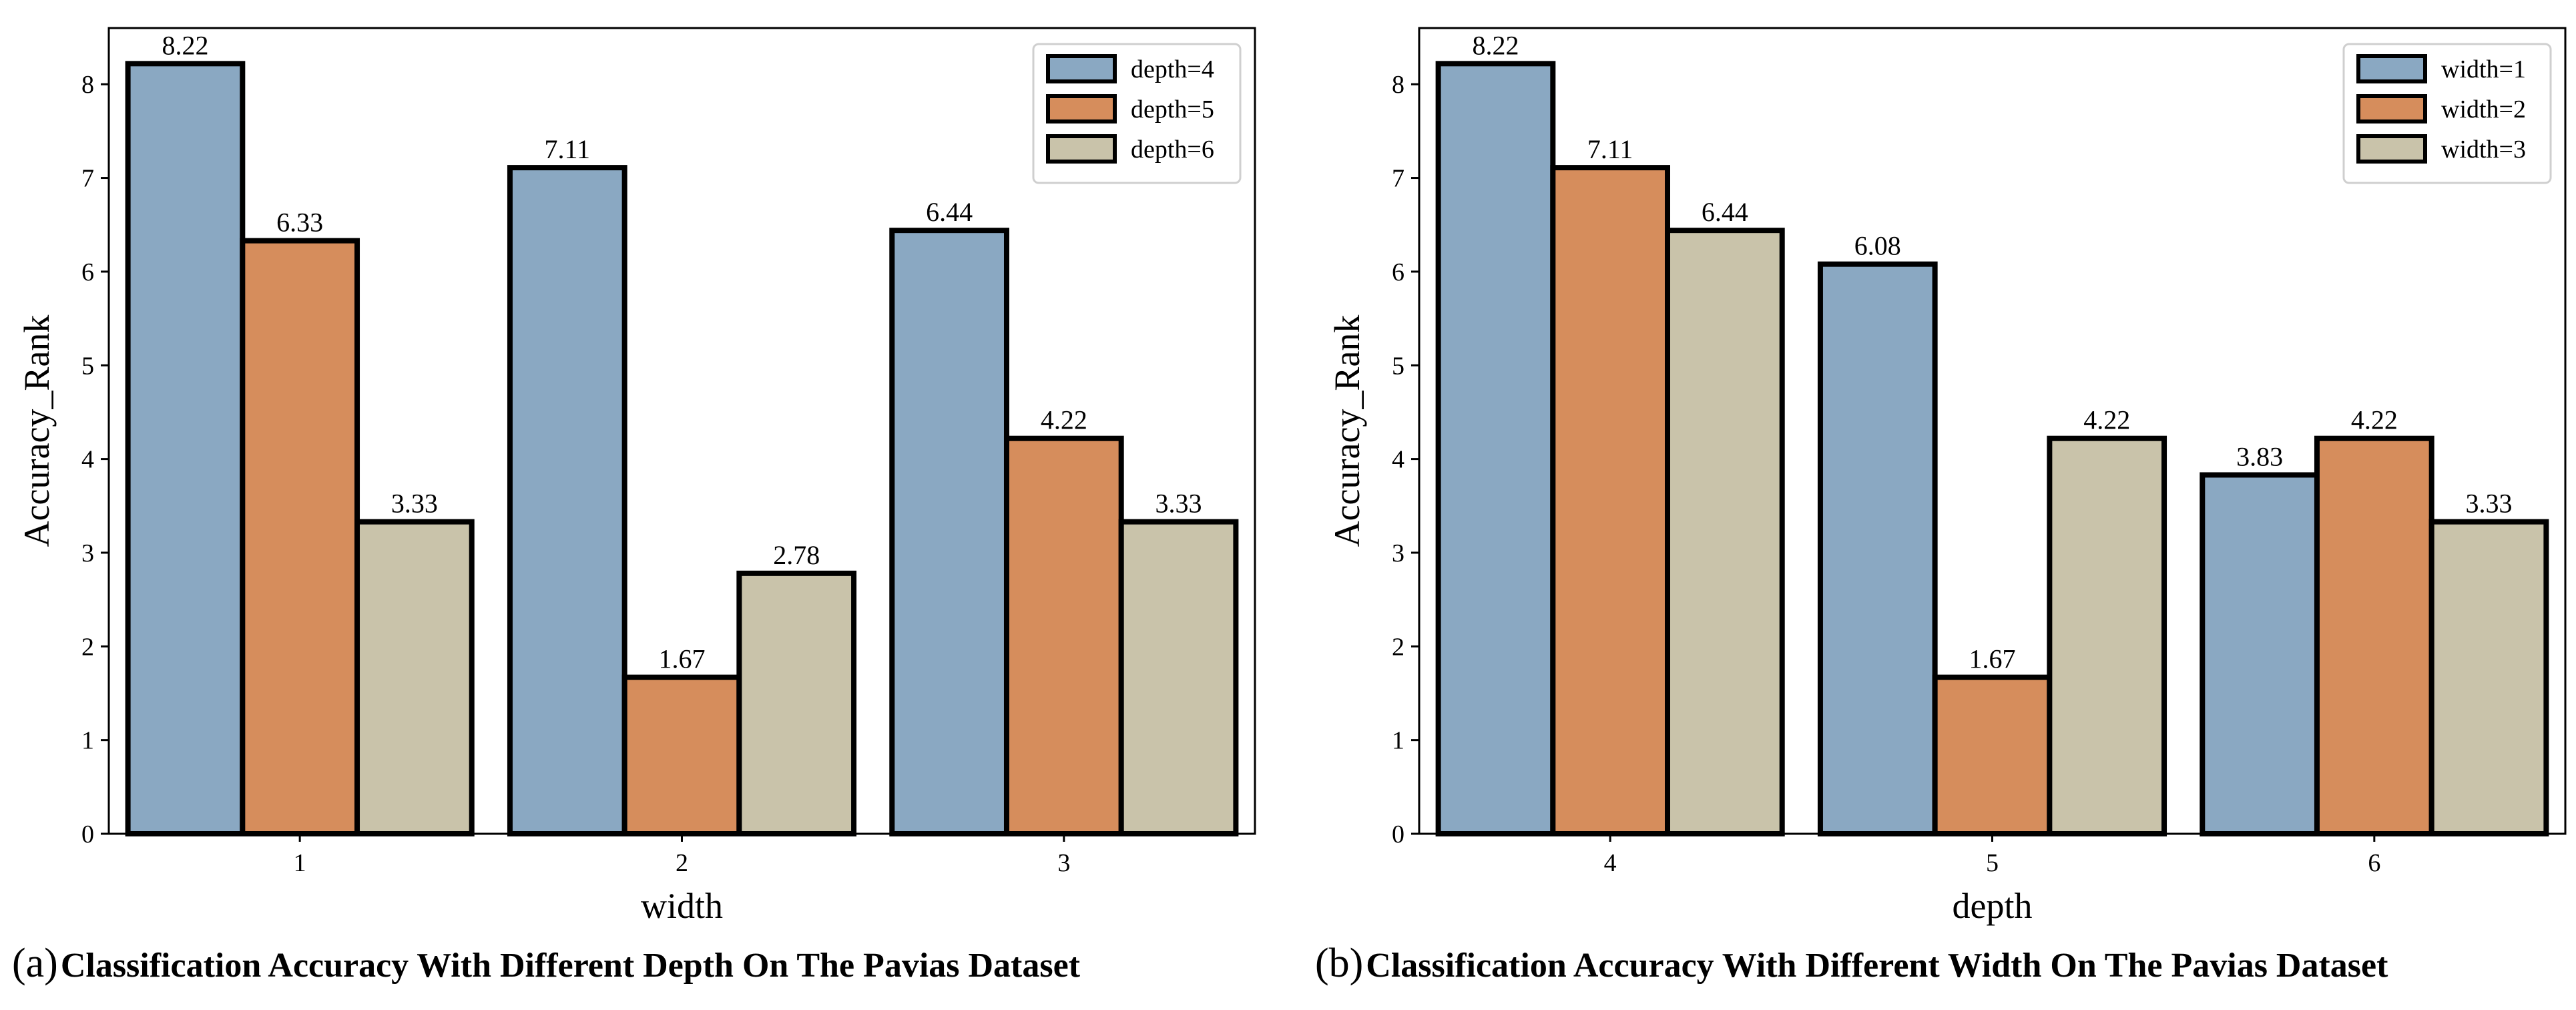  I want to click on y-axis-label-b: Accuracy_Rank, so click(1347, 431).